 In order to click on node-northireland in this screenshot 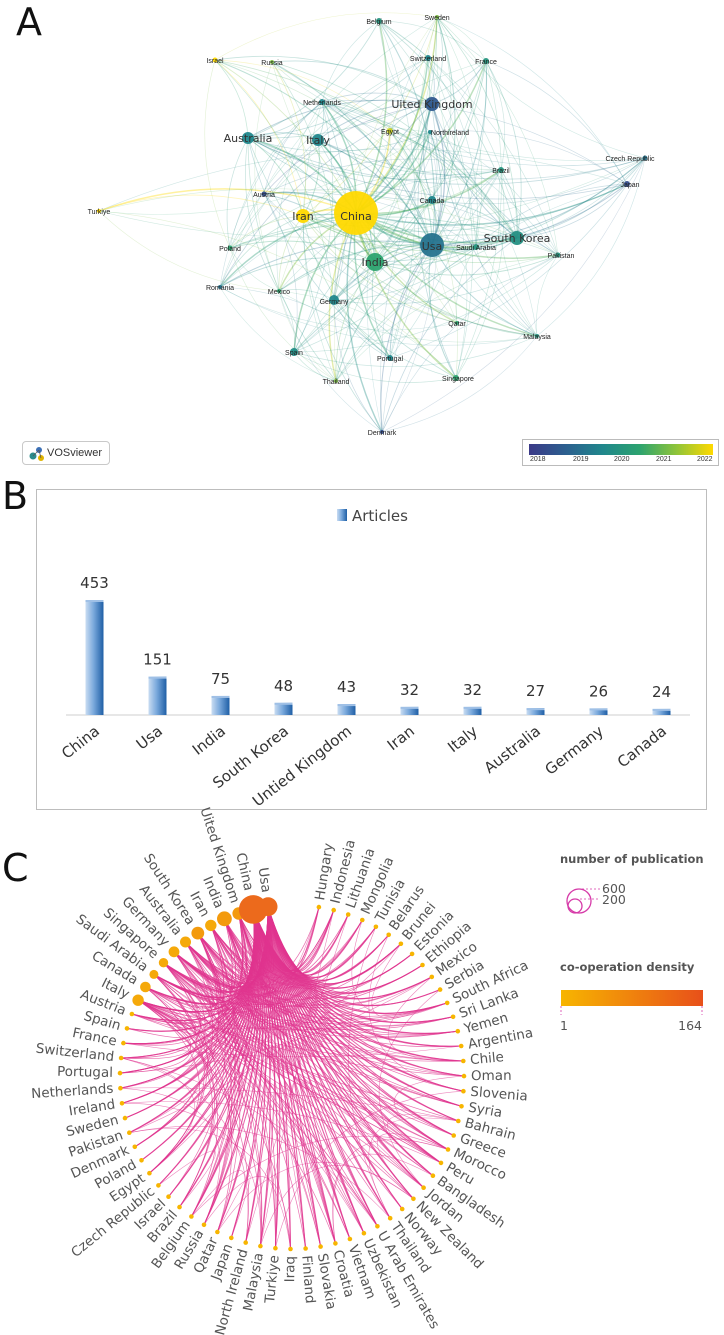, I will do `click(430, 132)`.